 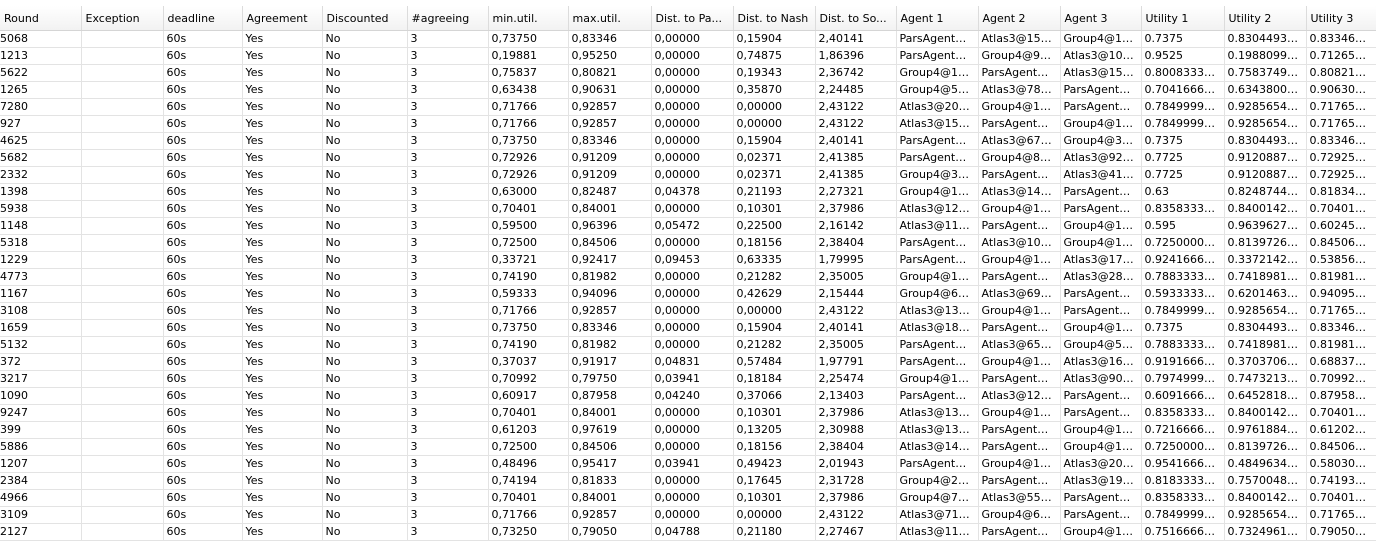 I want to click on table-cell: 0,15904, so click(x=774, y=328).